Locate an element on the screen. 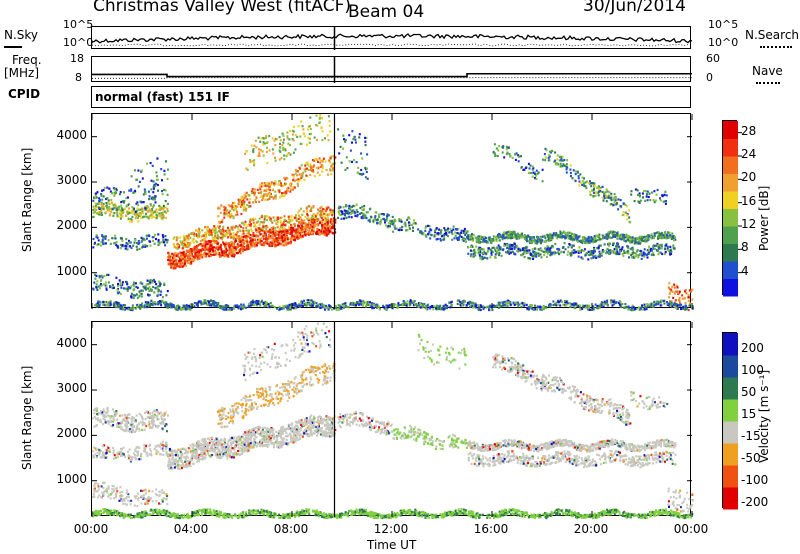 The height and width of the screenshot is (554, 800). nave-tick-bottom: 0 is located at coordinates (709, 77).